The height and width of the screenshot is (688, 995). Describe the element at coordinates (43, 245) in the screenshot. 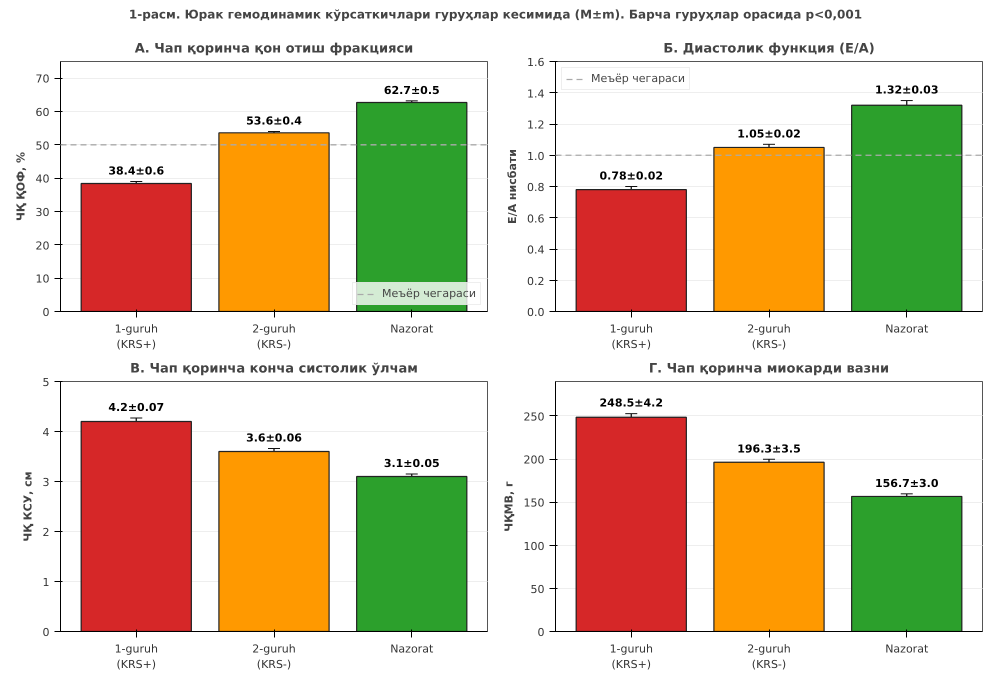

I see `y-tick-label: 20` at that location.